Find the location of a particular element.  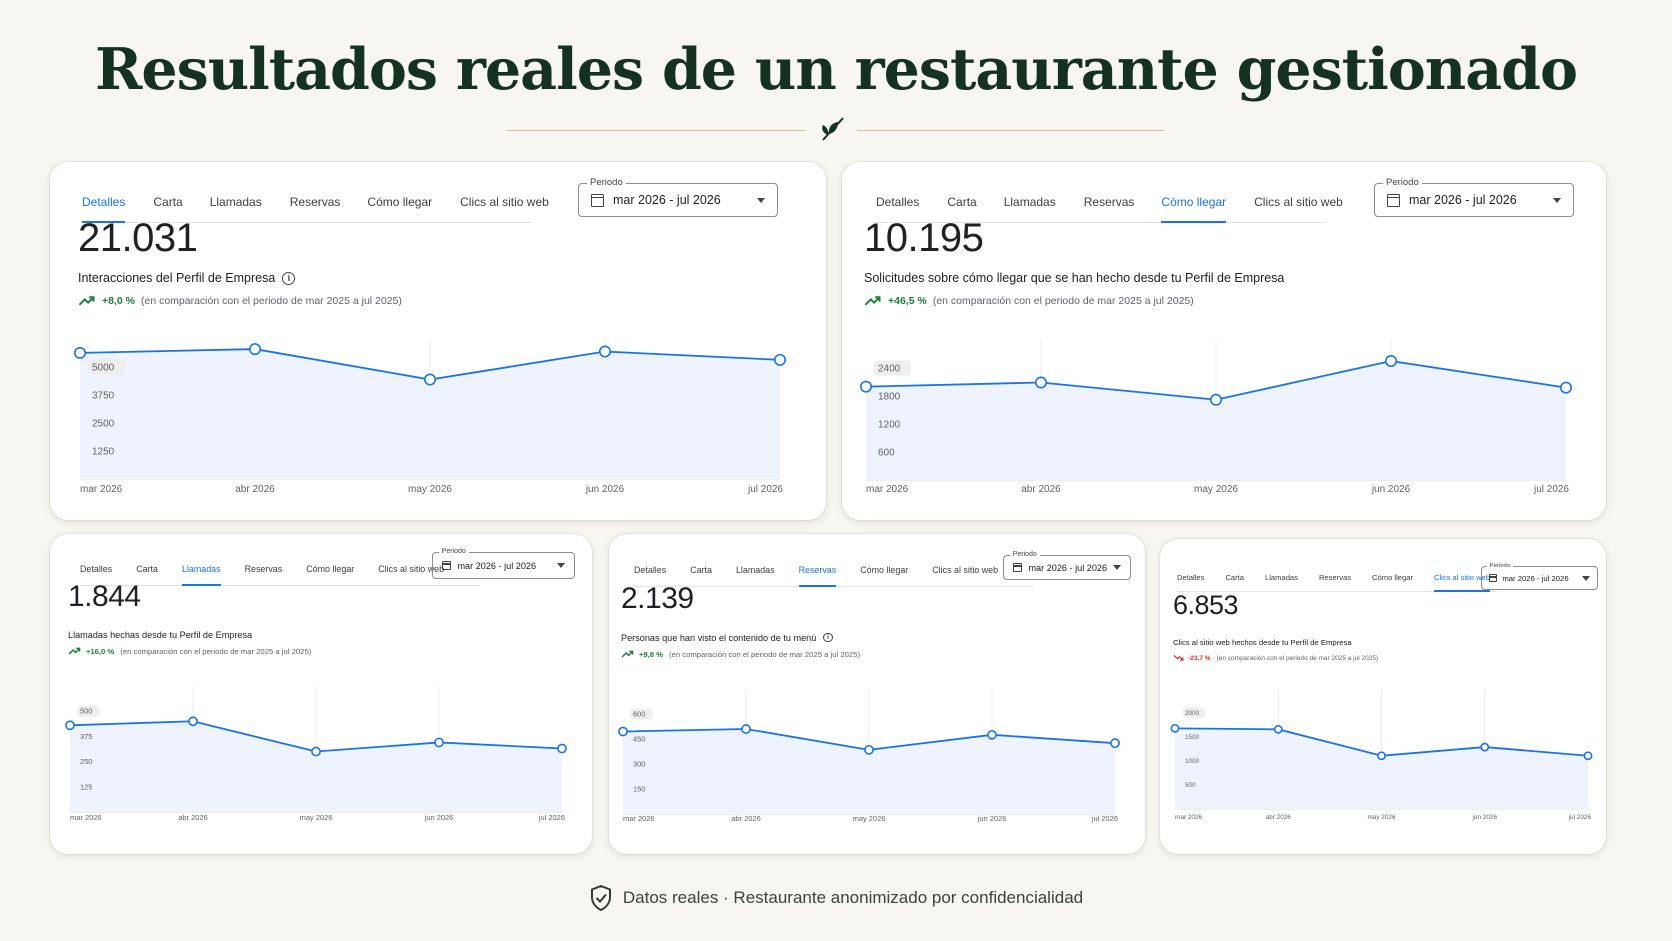

calendar-icon is located at coordinates (446, 565).